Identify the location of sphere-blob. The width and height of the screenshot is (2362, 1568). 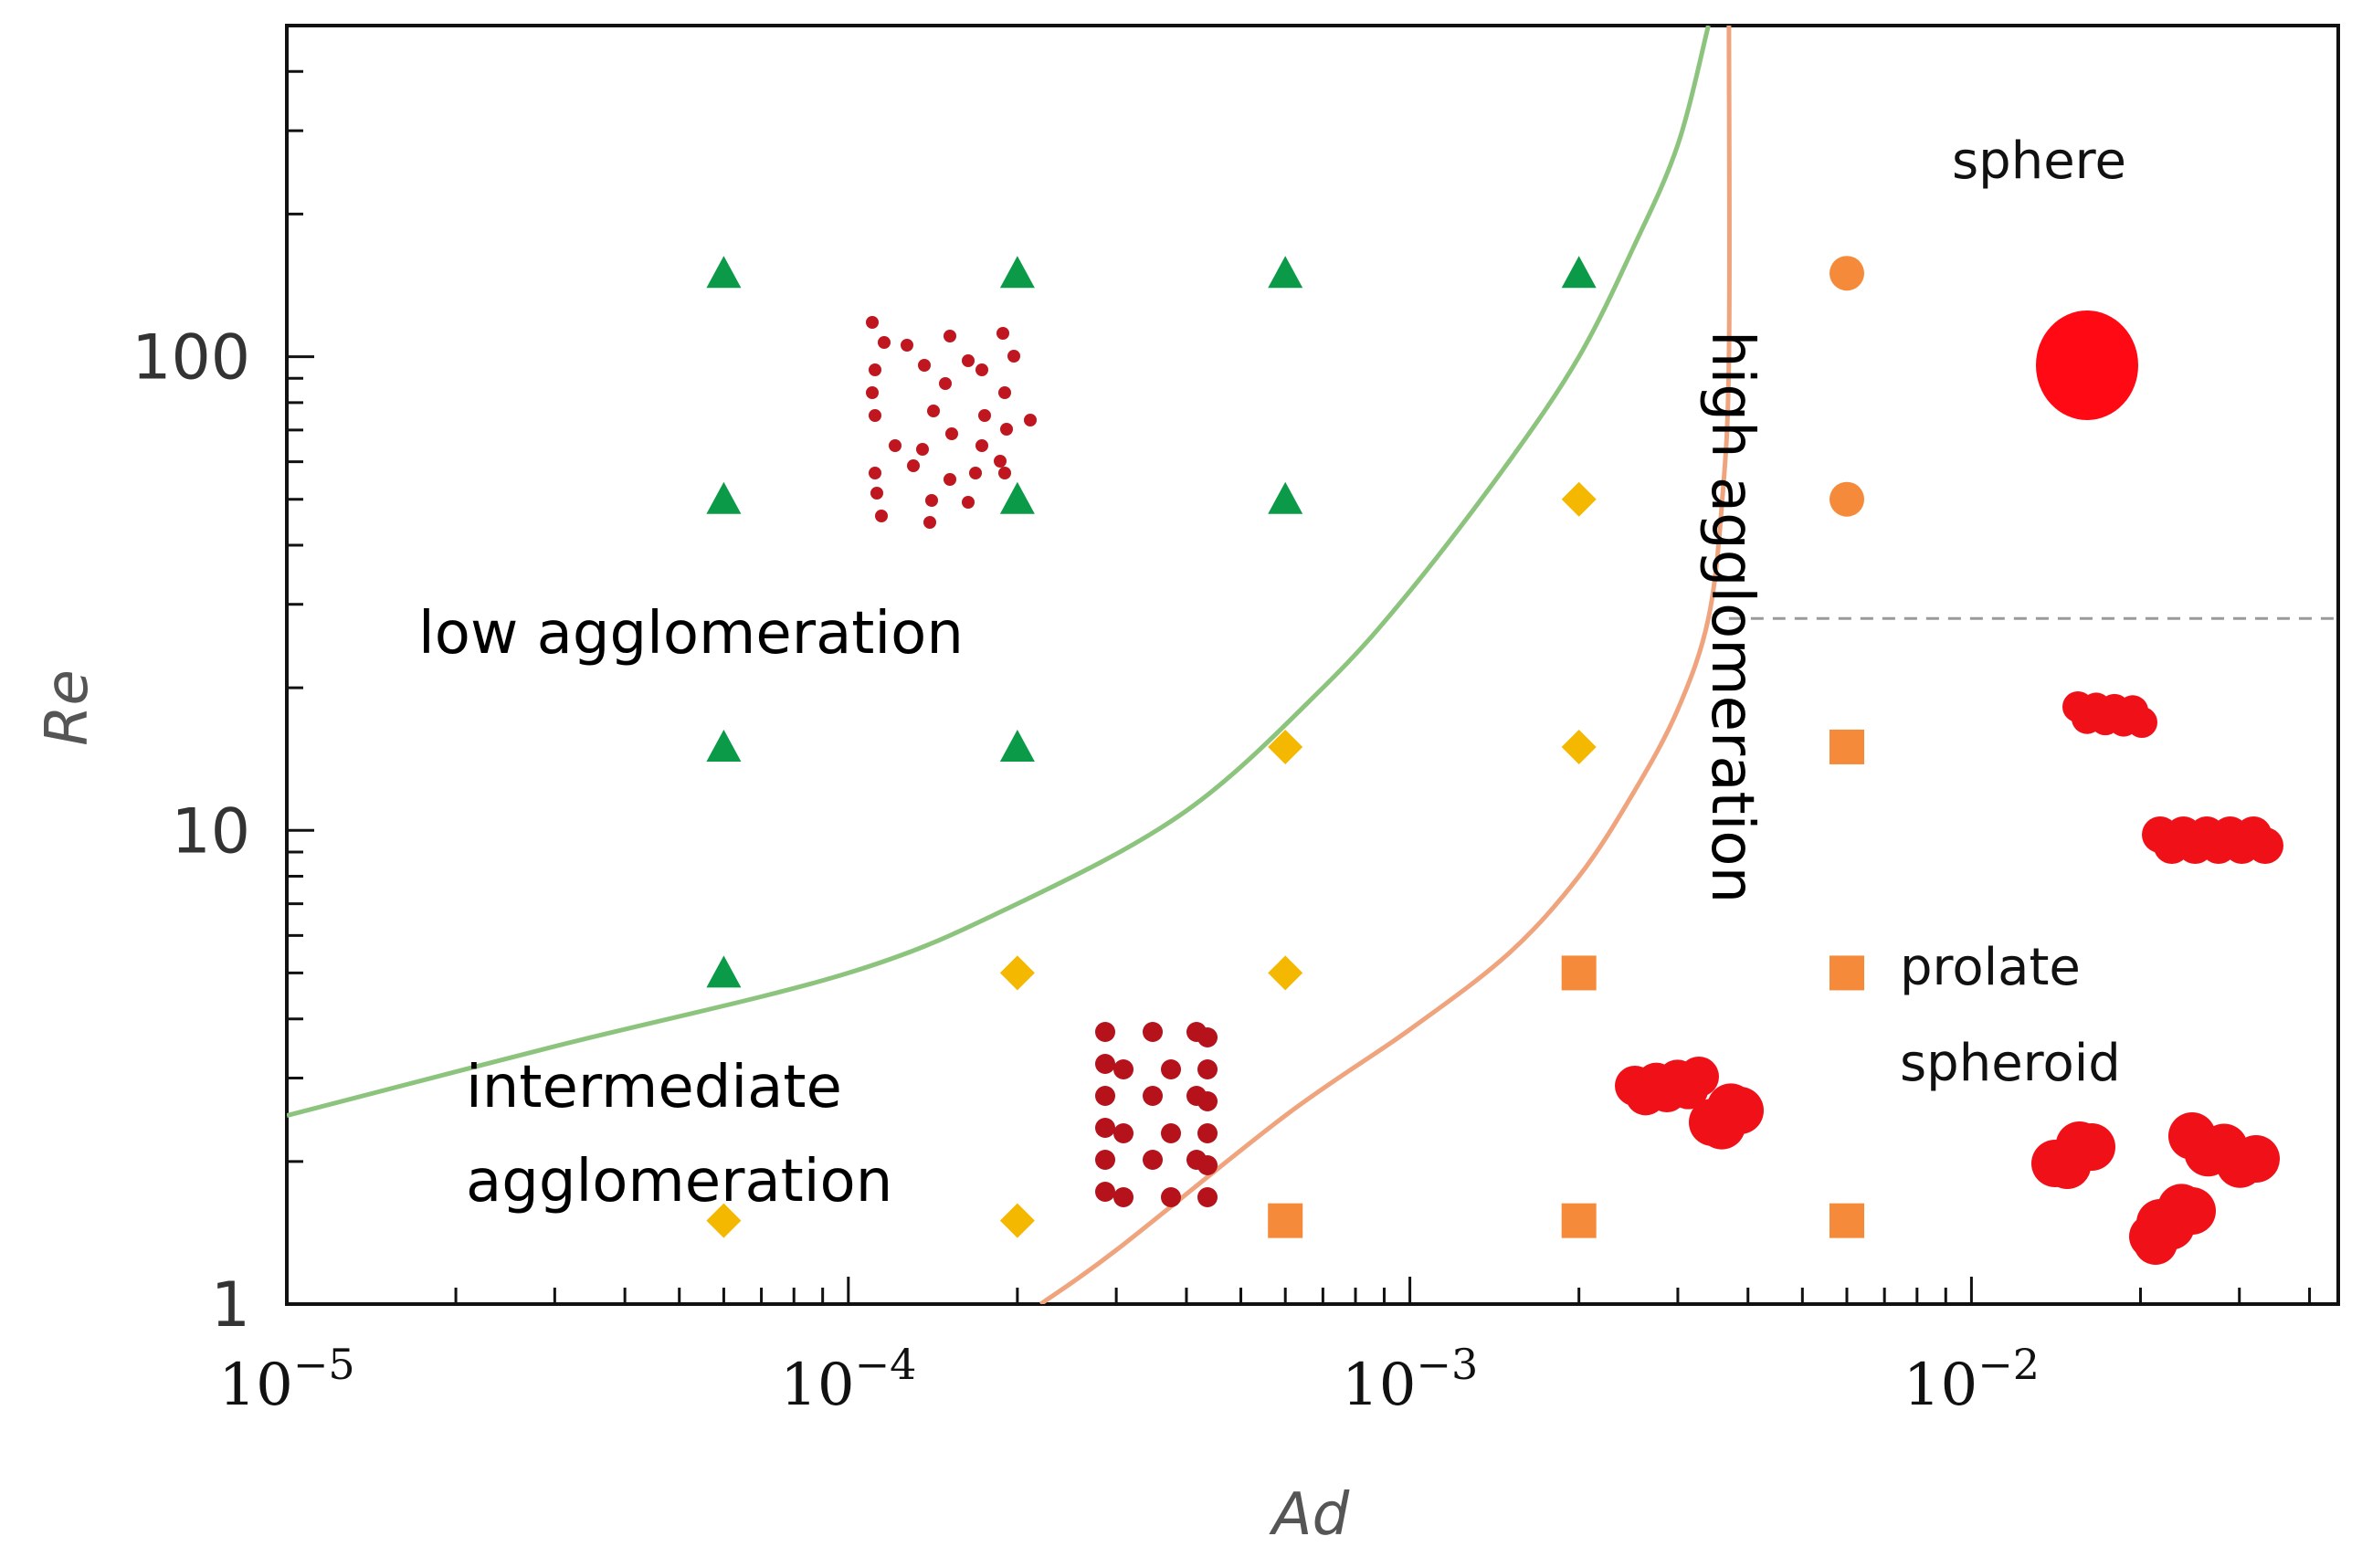
(2087, 365).